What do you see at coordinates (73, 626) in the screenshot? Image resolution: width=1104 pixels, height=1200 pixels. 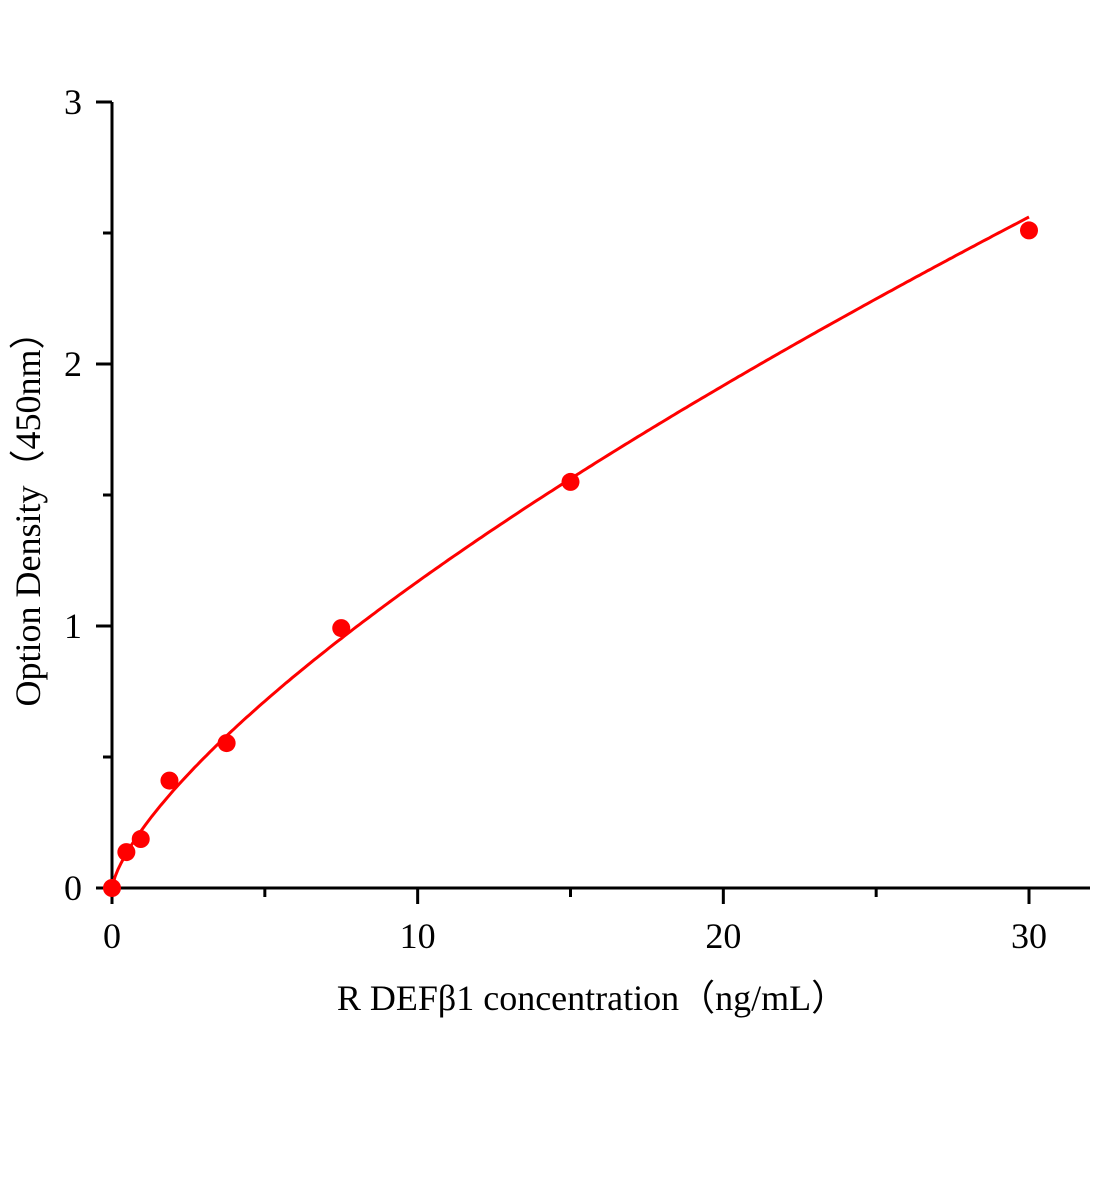 I see `y-tick-label: 1` at bounding box center [73, 626].